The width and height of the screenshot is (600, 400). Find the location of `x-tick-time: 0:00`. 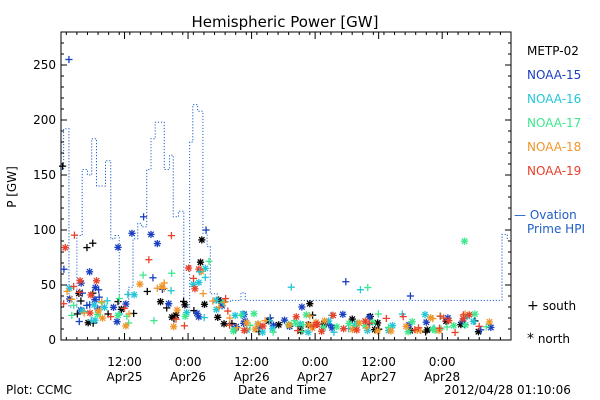

x-tick-time: 0:00 is located at coordinates (315, 362).